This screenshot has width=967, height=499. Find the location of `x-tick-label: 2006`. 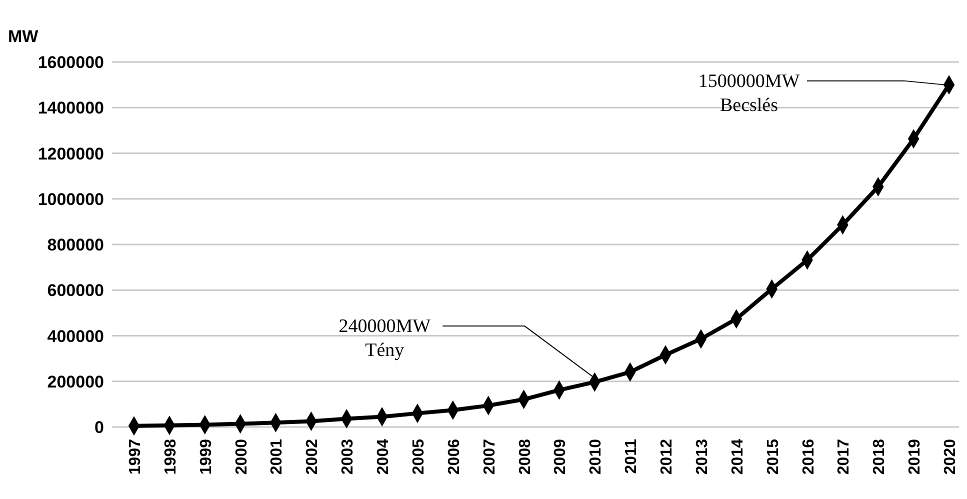

x-tick-label: 2006 is located at coordinates (454, 456).